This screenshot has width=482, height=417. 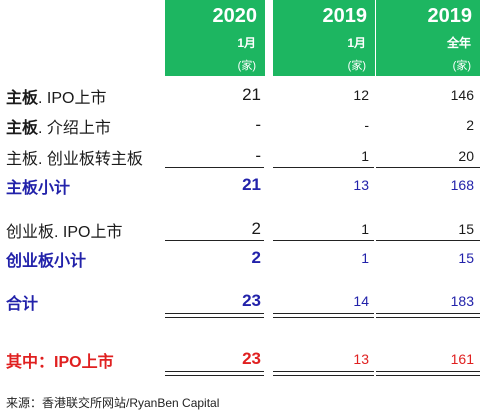 I want to click on row-label: 主板. 介绍上市, so click(x=58, y=128).